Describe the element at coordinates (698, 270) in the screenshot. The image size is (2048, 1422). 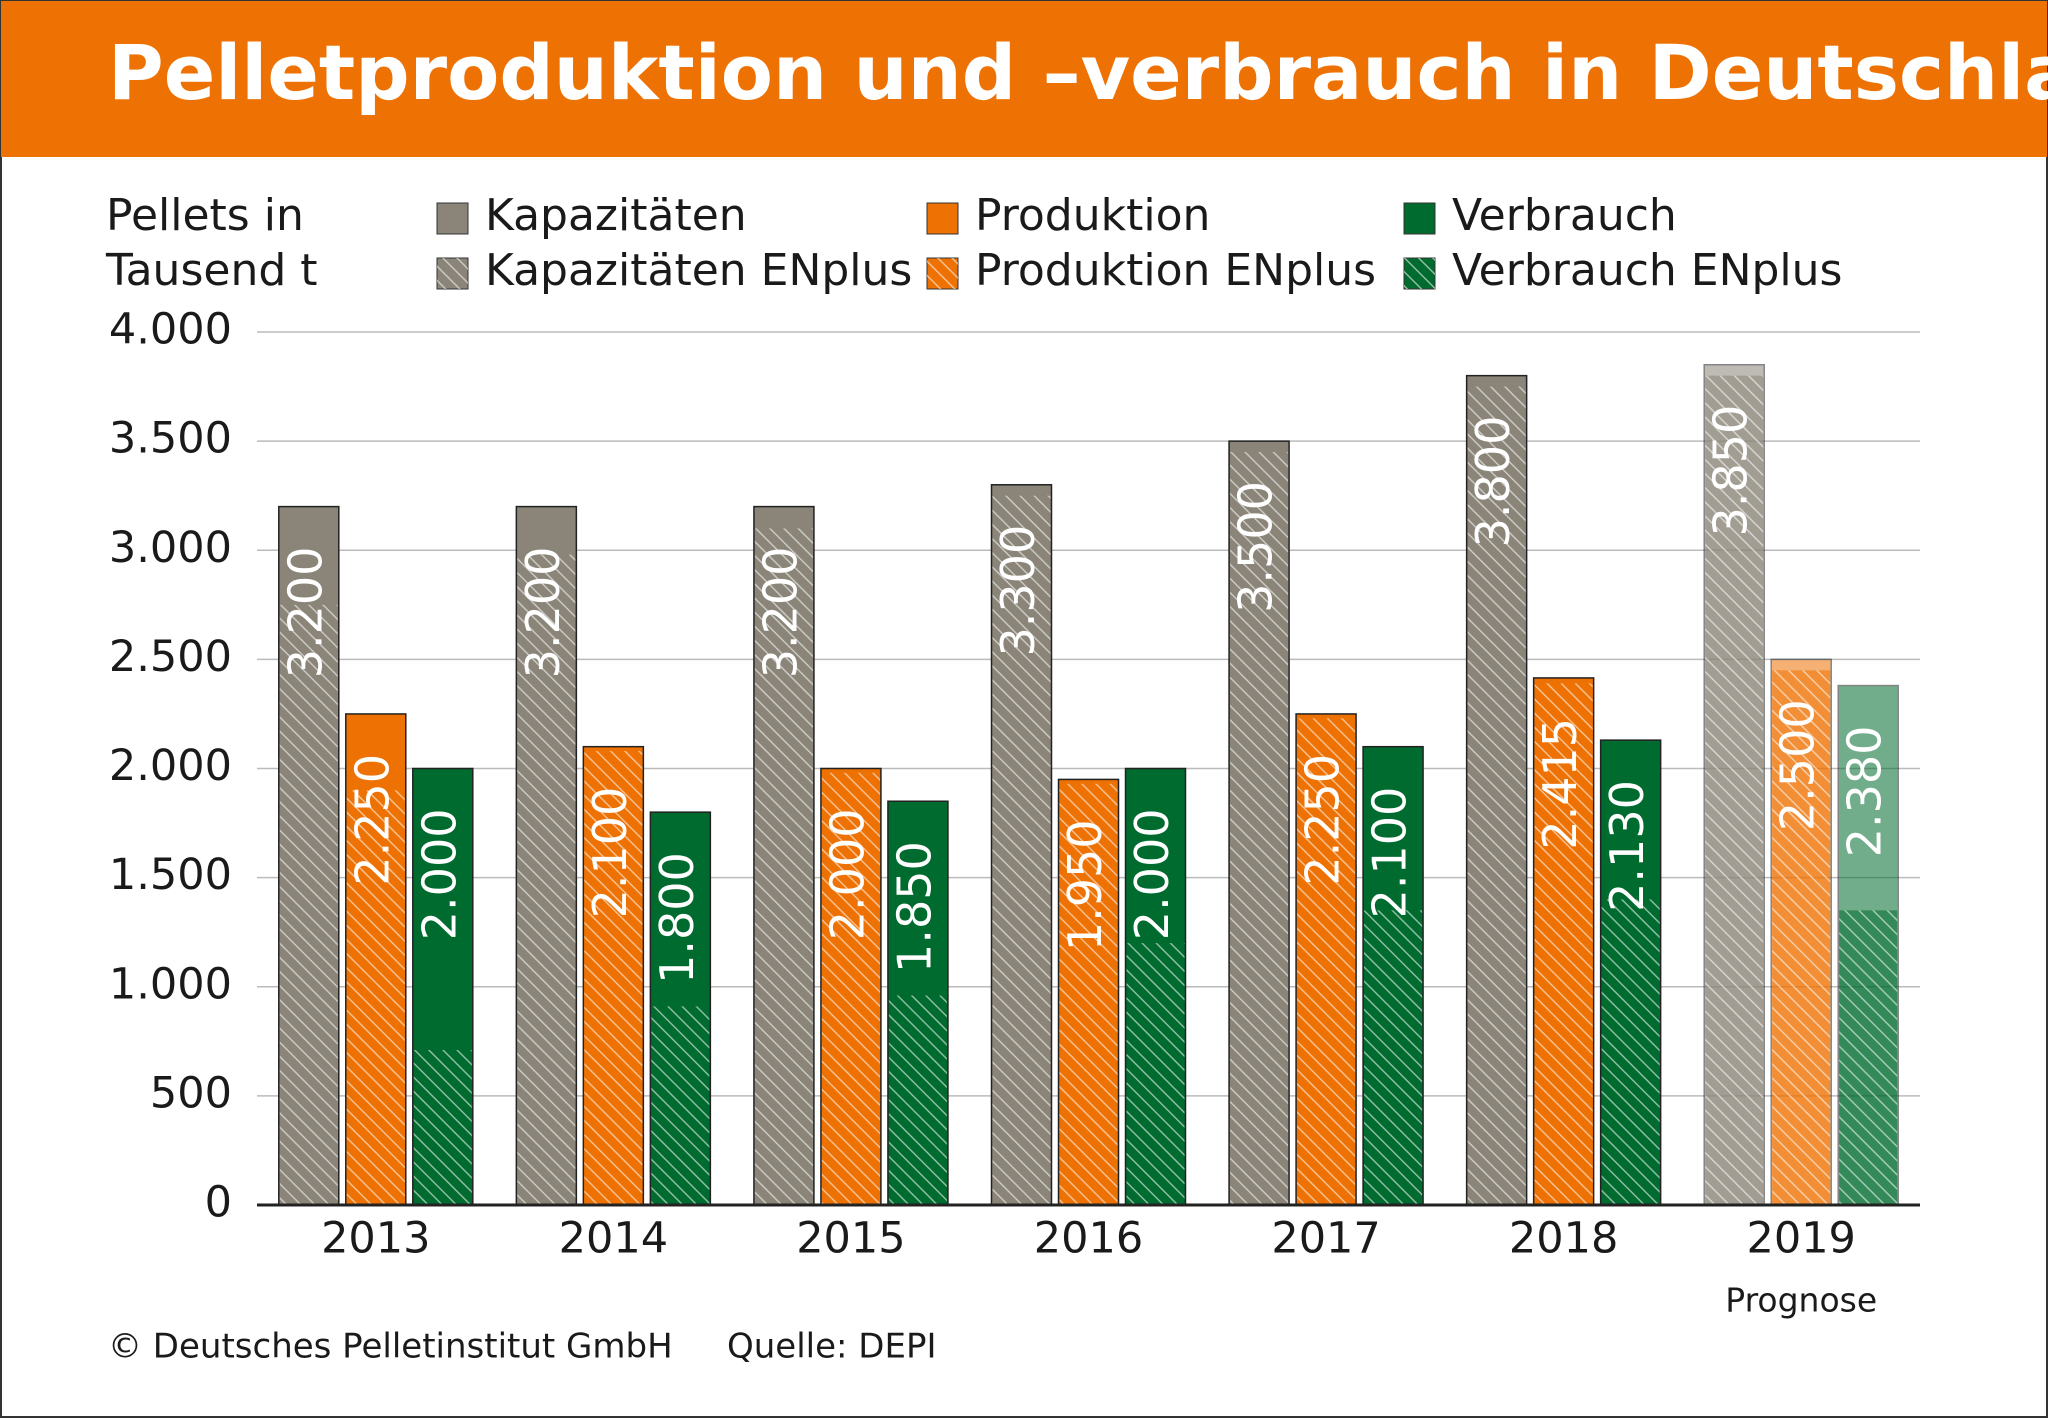
I see `legend-label: Kapazitäten ENplus` at that location.